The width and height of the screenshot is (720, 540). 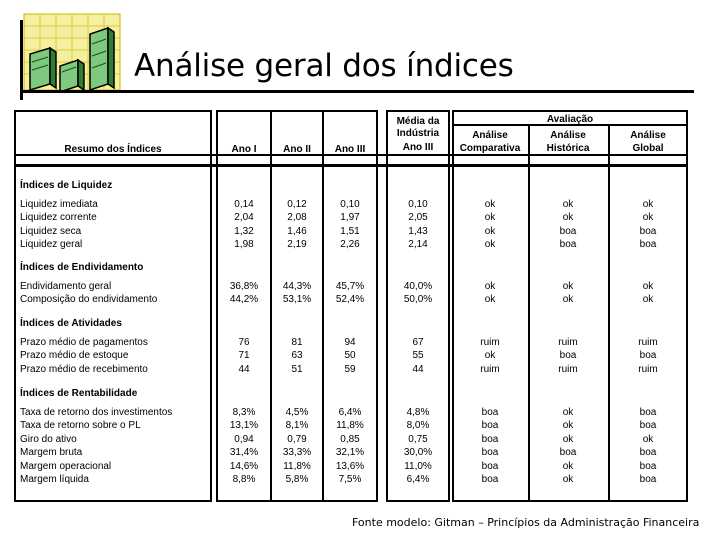 What do you see at coordinates (58, 218) in the screenshot?
I see `row-label: Liquidez corrente` at bounding box center [58, 218].